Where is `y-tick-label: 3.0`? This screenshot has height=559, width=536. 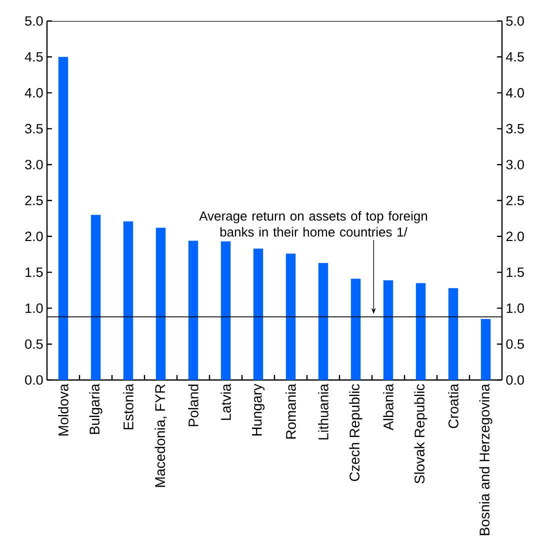 y-tick-label: 3.0 is located at coordinates (515, 165).